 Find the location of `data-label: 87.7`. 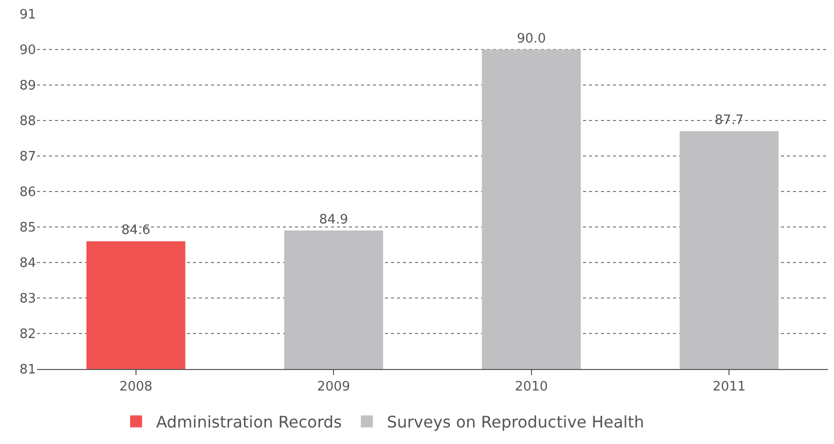

data-label: 87.7 is located at coordinates (729, 120).